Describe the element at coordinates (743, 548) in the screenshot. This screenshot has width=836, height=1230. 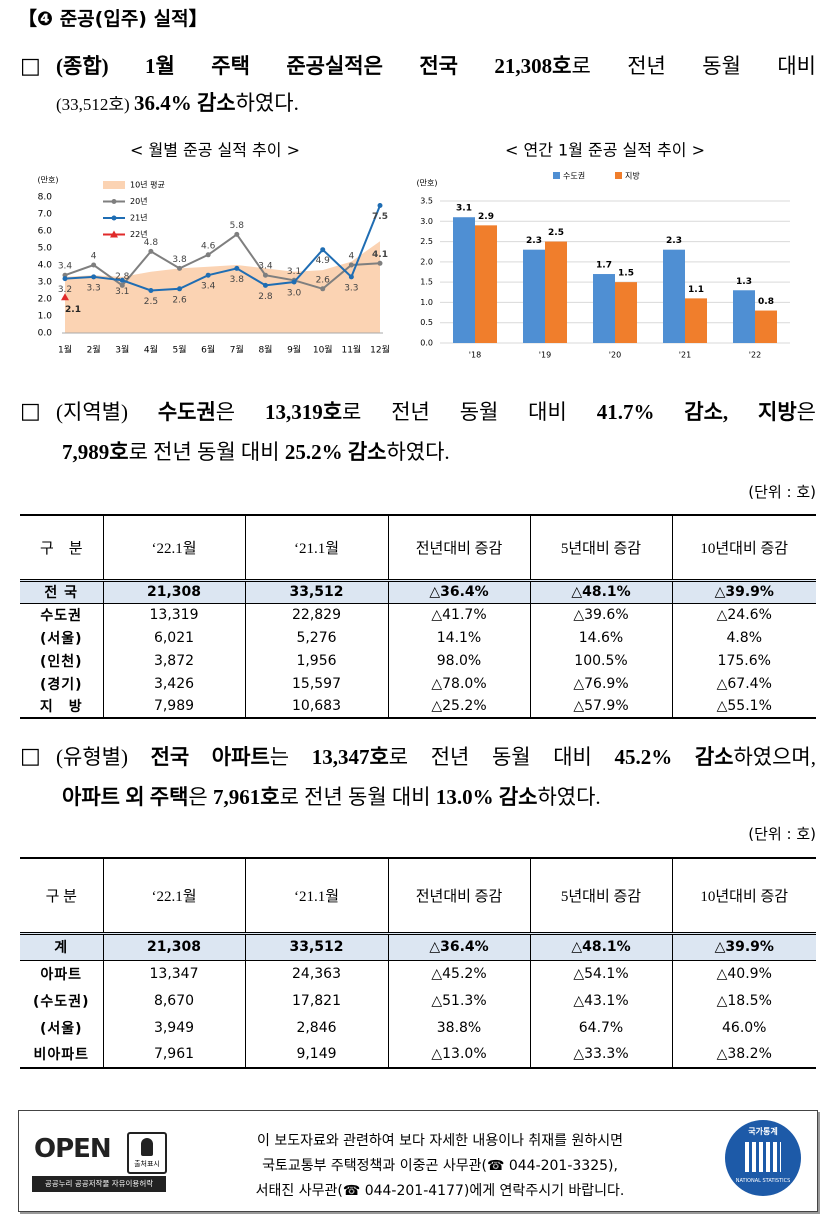
I see `header-cell: 10년대비 증감` at that location.